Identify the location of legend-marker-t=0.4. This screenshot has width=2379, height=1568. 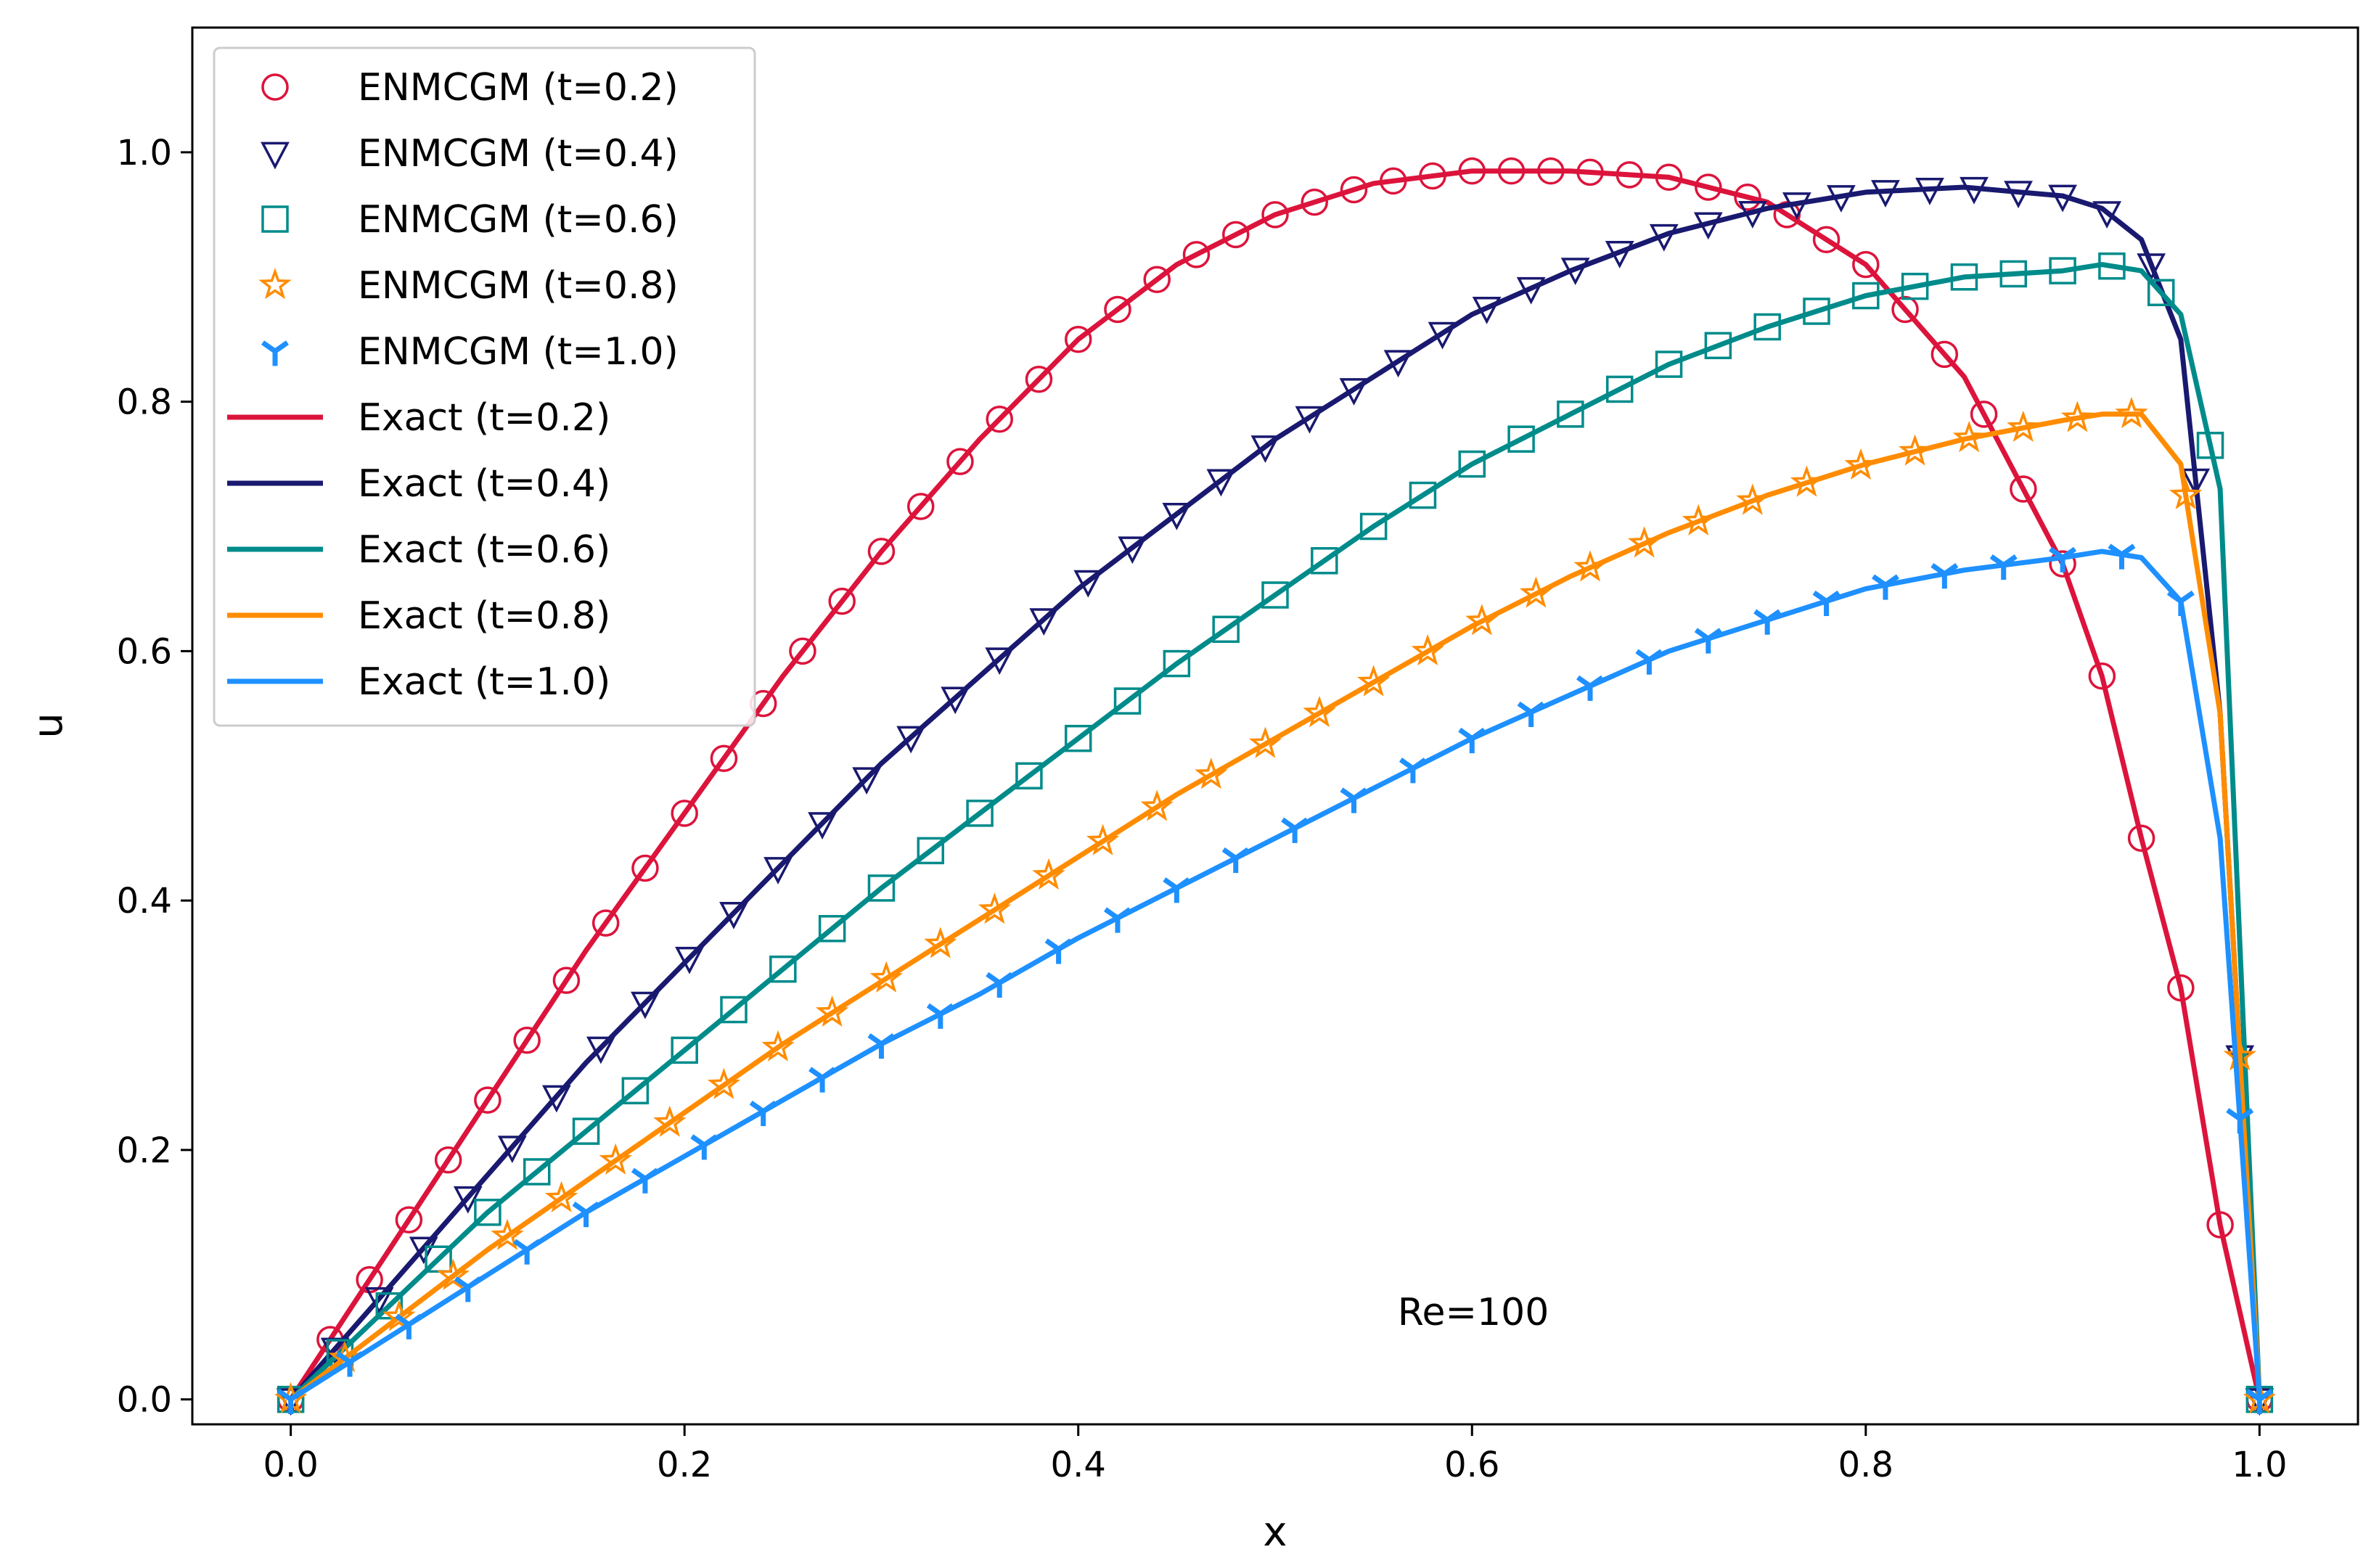
(275, 155).